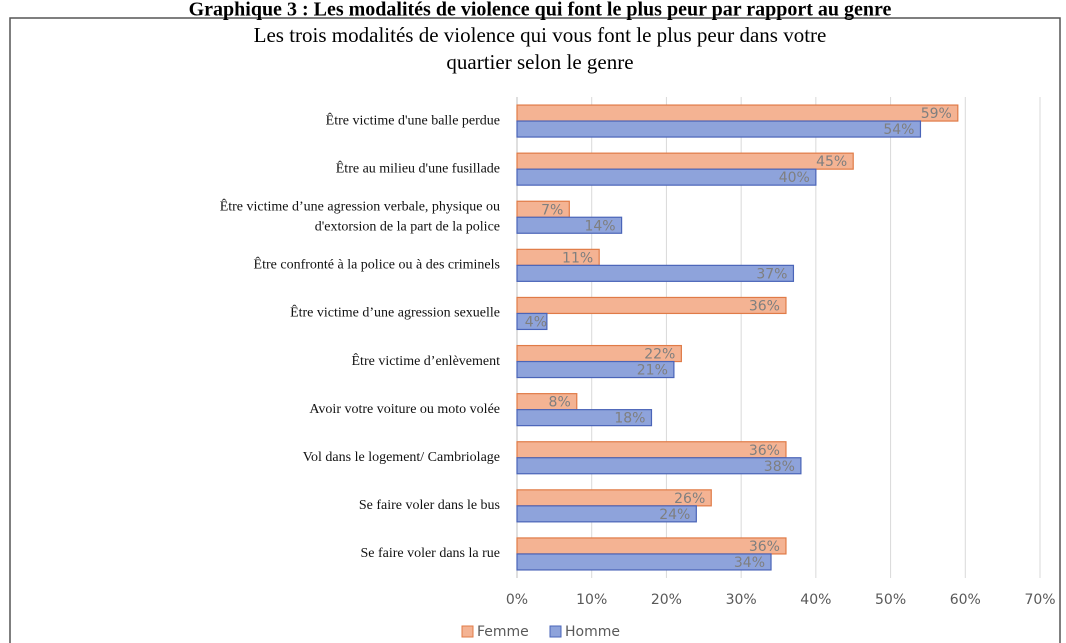  I want to click on value-label: 59%, so click(936, 114).